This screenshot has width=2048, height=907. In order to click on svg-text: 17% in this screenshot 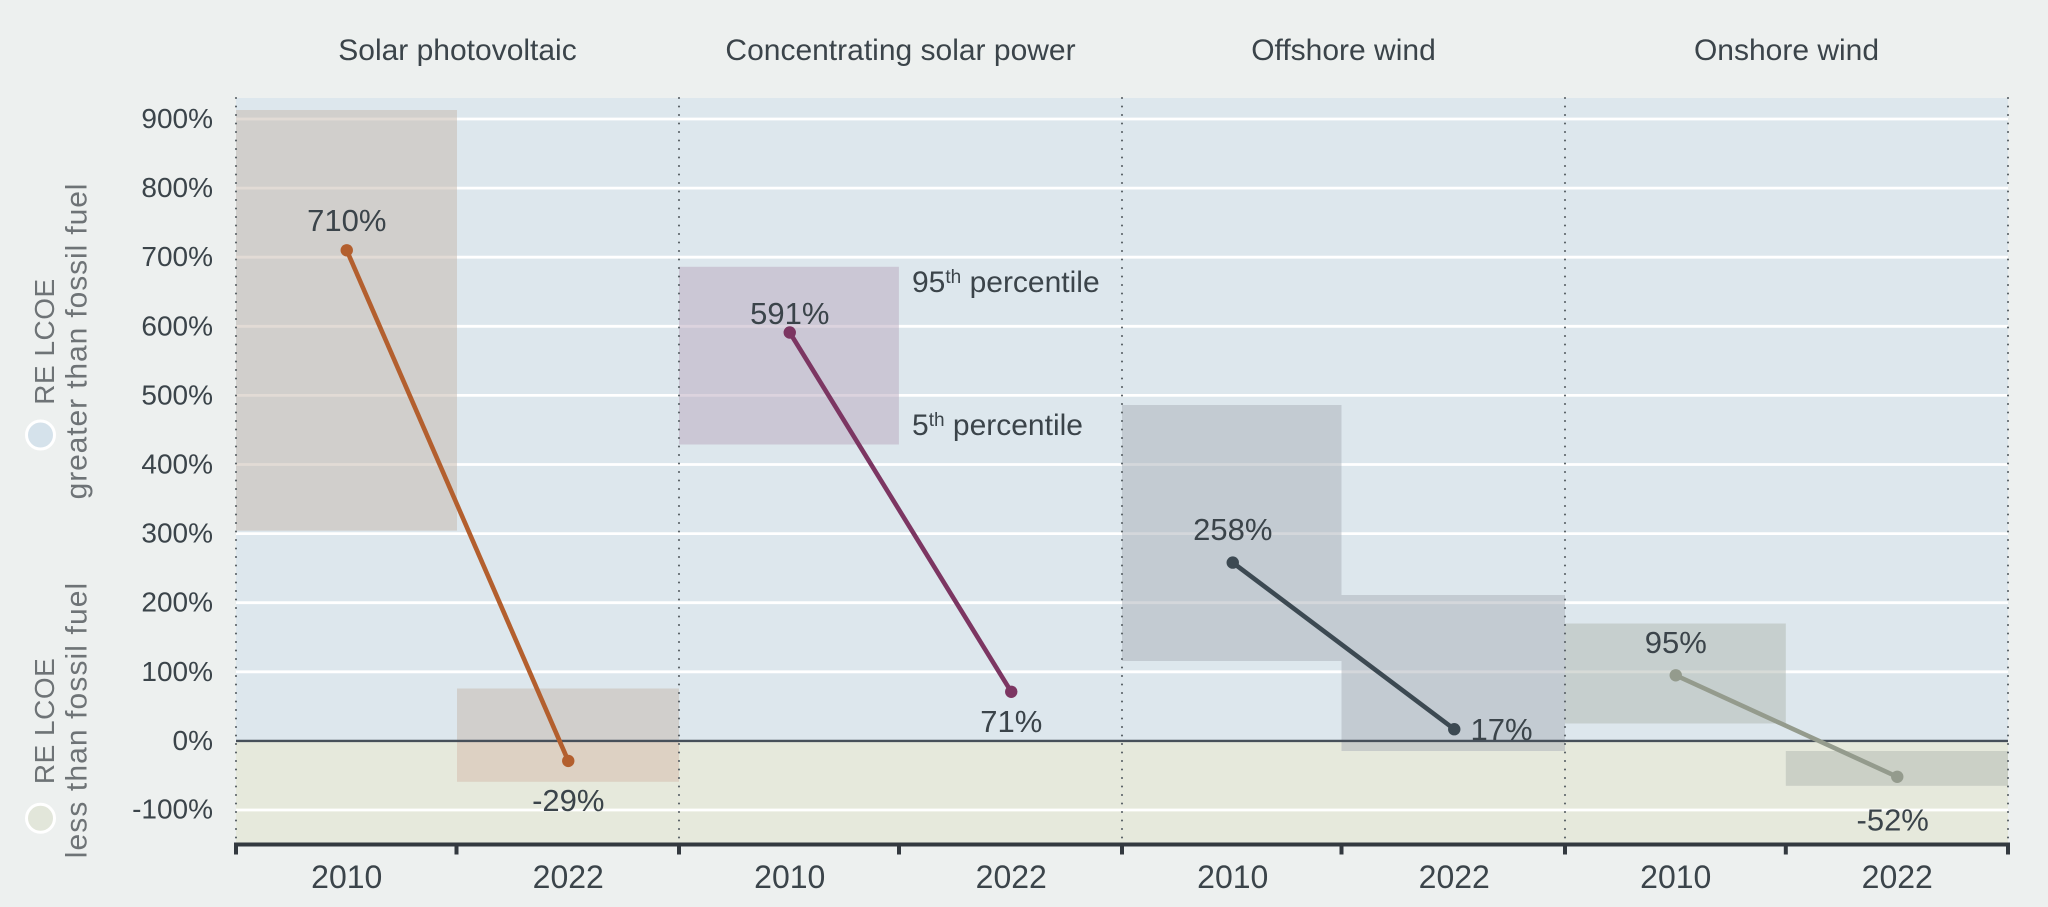, I will do `click(1502, 729)`.